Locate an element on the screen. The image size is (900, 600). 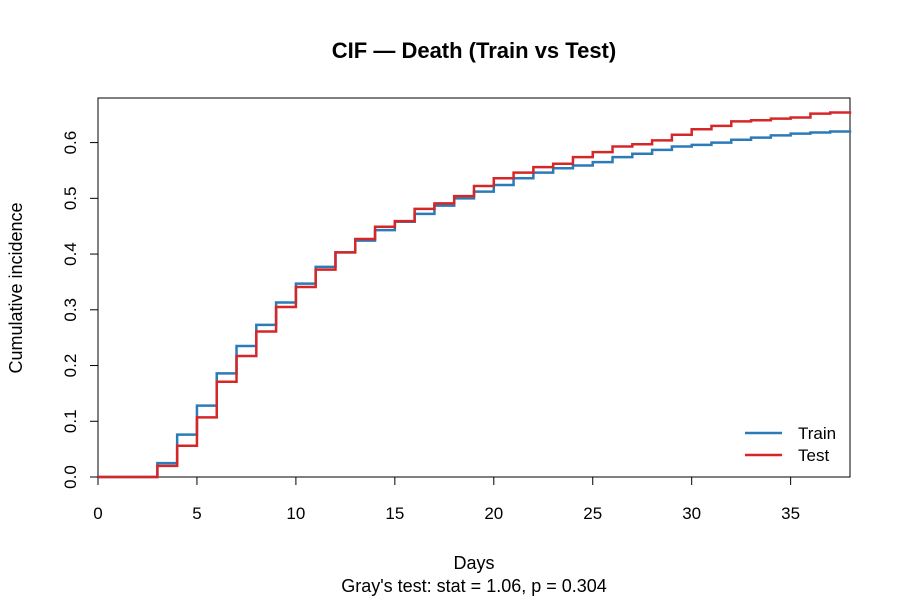
y-tick-label: 0.0 is located at coordinates (70, 477).